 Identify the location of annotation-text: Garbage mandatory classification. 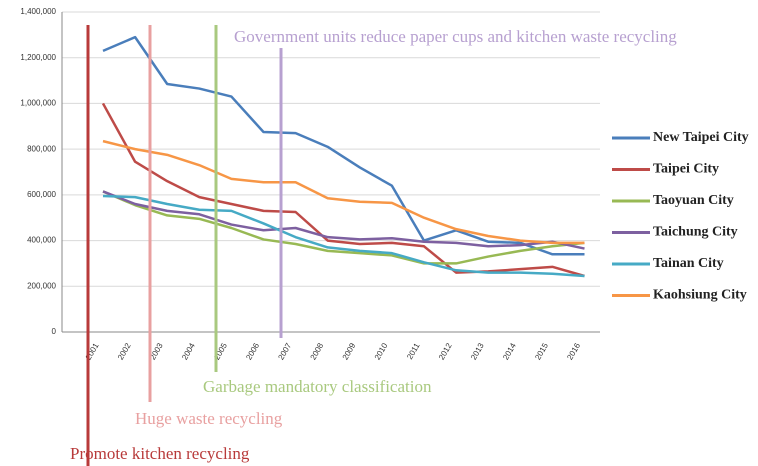
(317, 386).